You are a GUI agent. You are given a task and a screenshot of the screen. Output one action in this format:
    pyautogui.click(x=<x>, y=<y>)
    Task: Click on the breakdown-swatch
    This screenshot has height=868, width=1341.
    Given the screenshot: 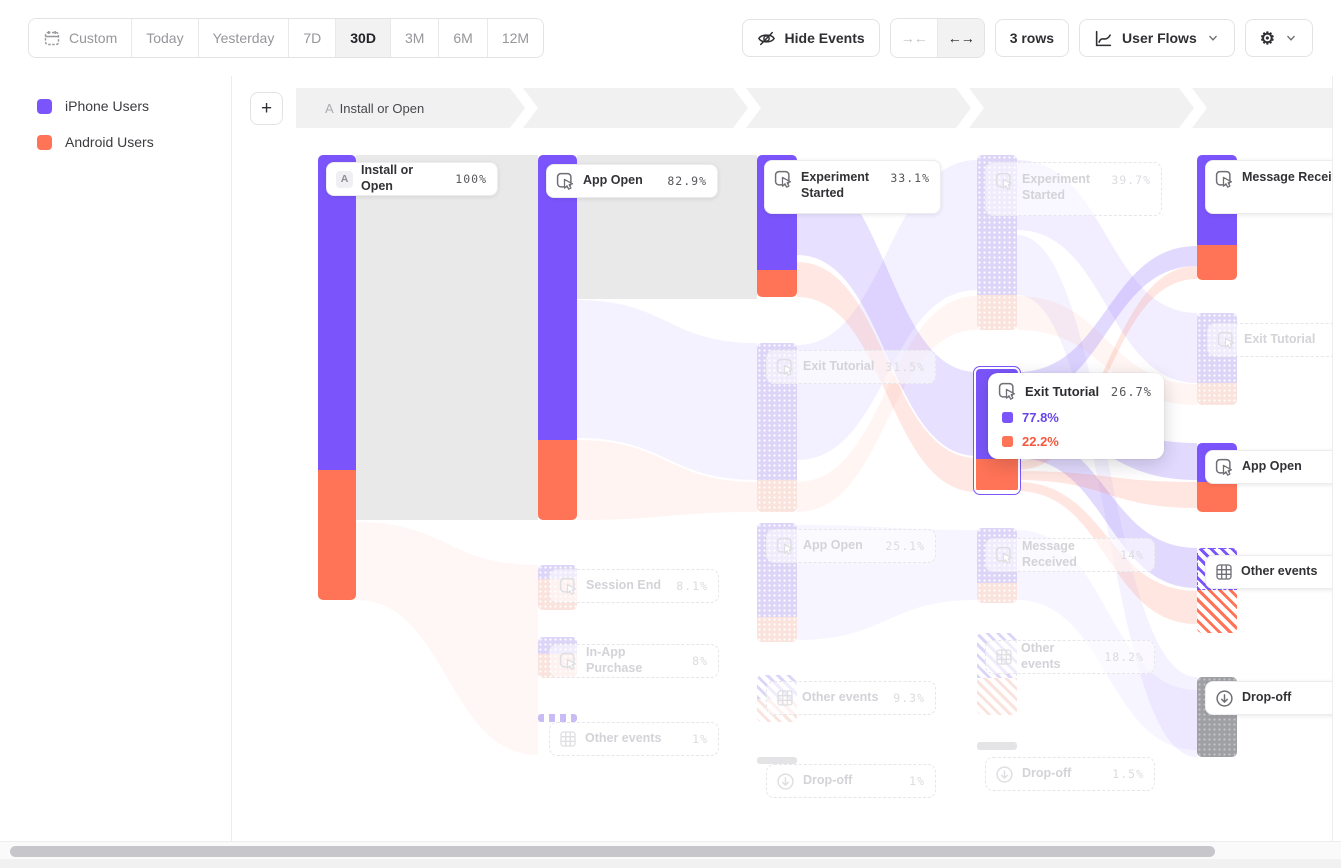 What is the action you would take?
    pyautogui.click(x=1007, y=441)
    